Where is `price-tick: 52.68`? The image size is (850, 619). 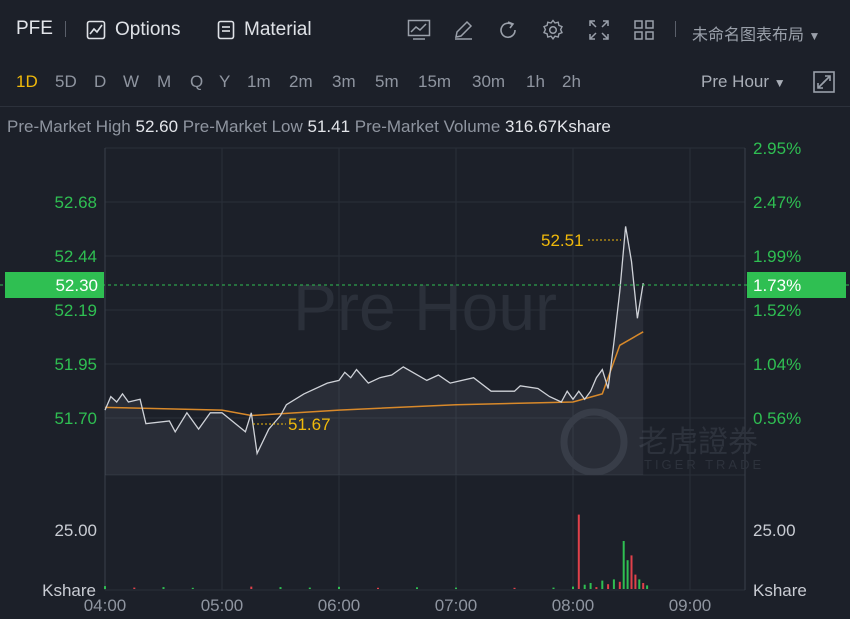
price-tick: 52.68 is located at coordinates (75, 202).